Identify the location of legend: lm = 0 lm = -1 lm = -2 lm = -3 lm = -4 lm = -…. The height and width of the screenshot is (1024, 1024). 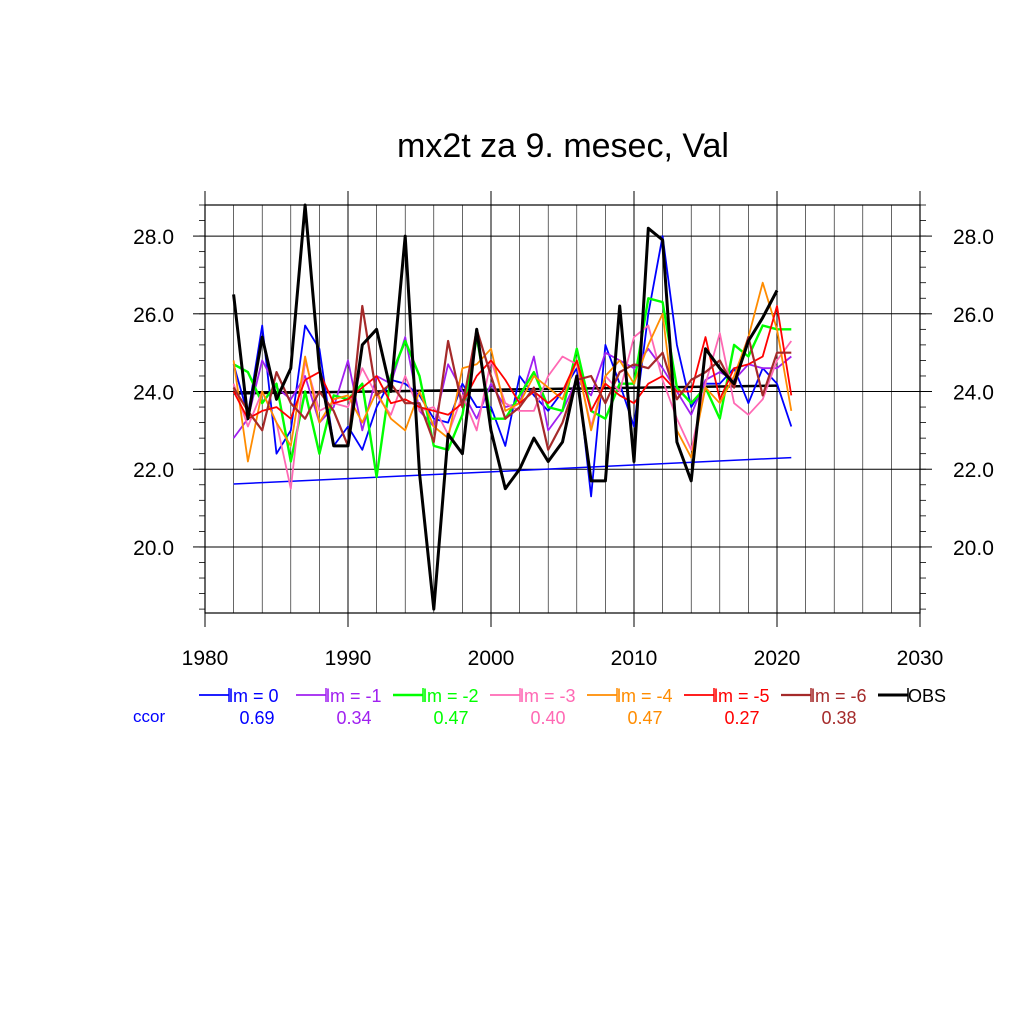
(539, 707).